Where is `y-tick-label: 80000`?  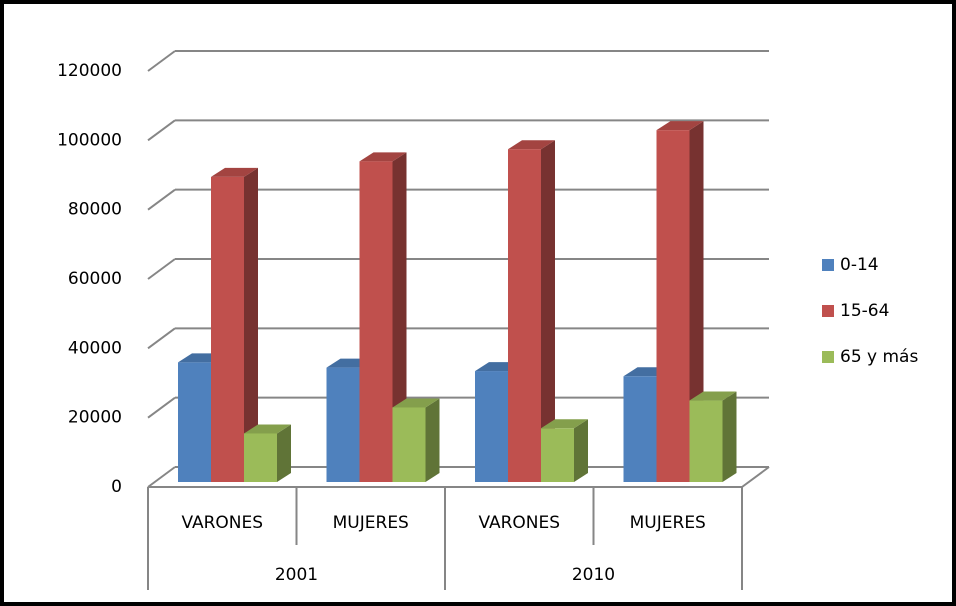 y-tick-label: 80000 is located at coordinates (95, 210).